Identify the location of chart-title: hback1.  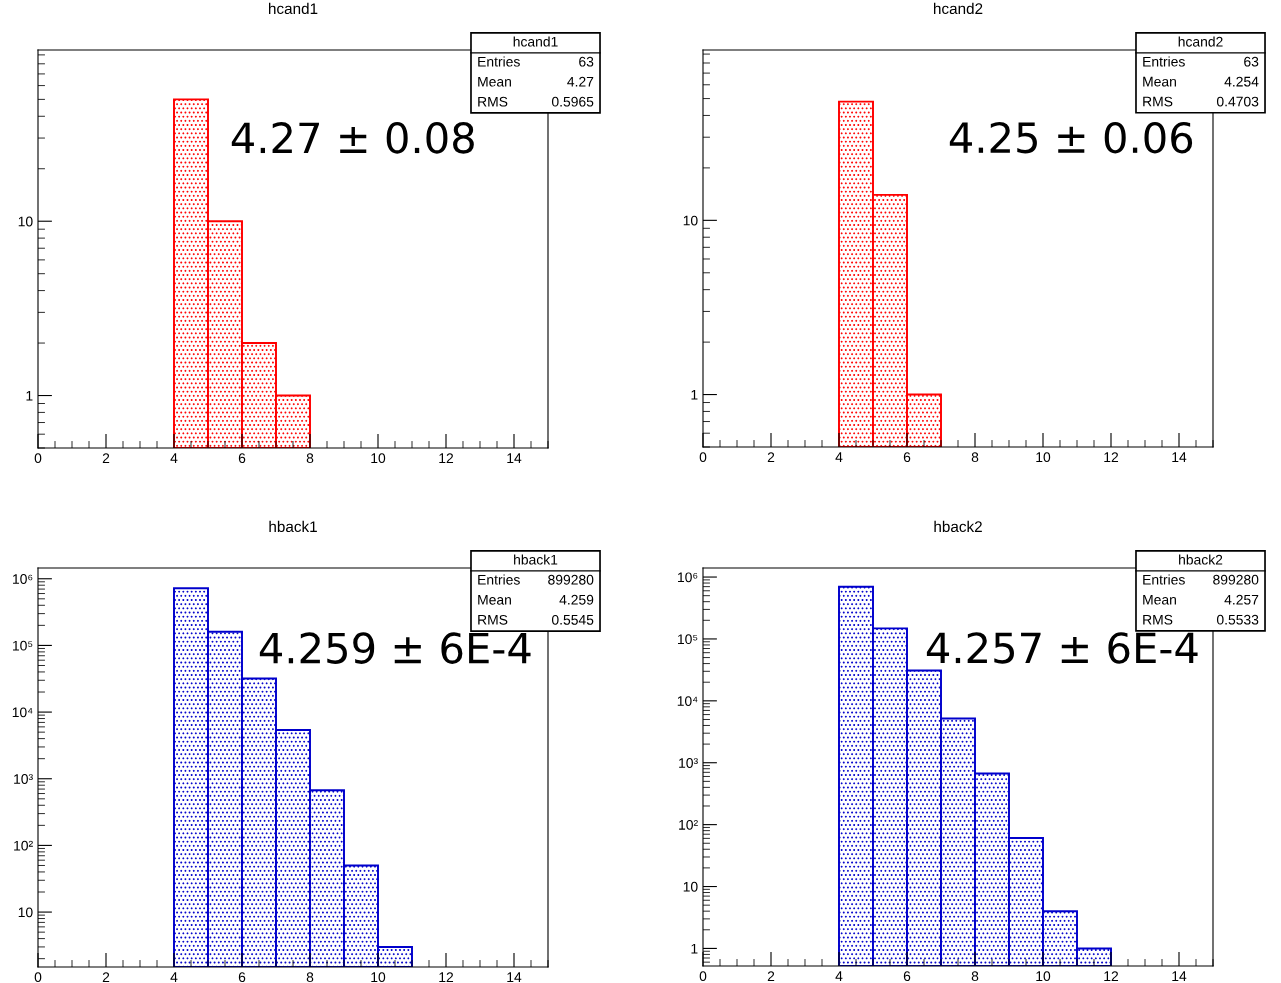
(293, 526).